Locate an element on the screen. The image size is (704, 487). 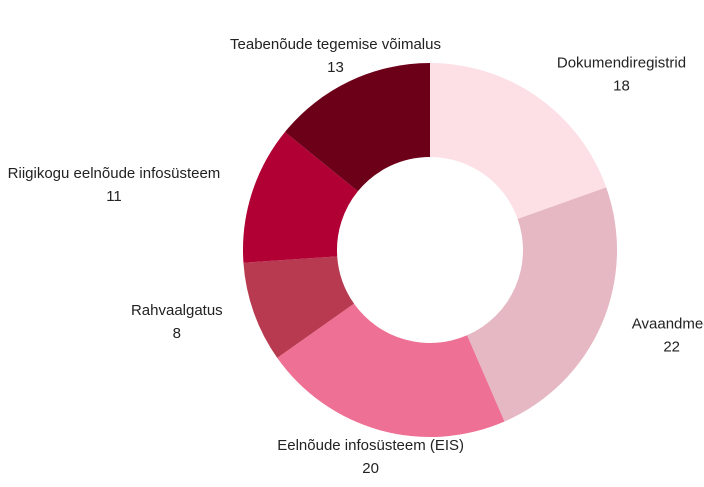
value-label: 22 is located at coordinates (671, 347).